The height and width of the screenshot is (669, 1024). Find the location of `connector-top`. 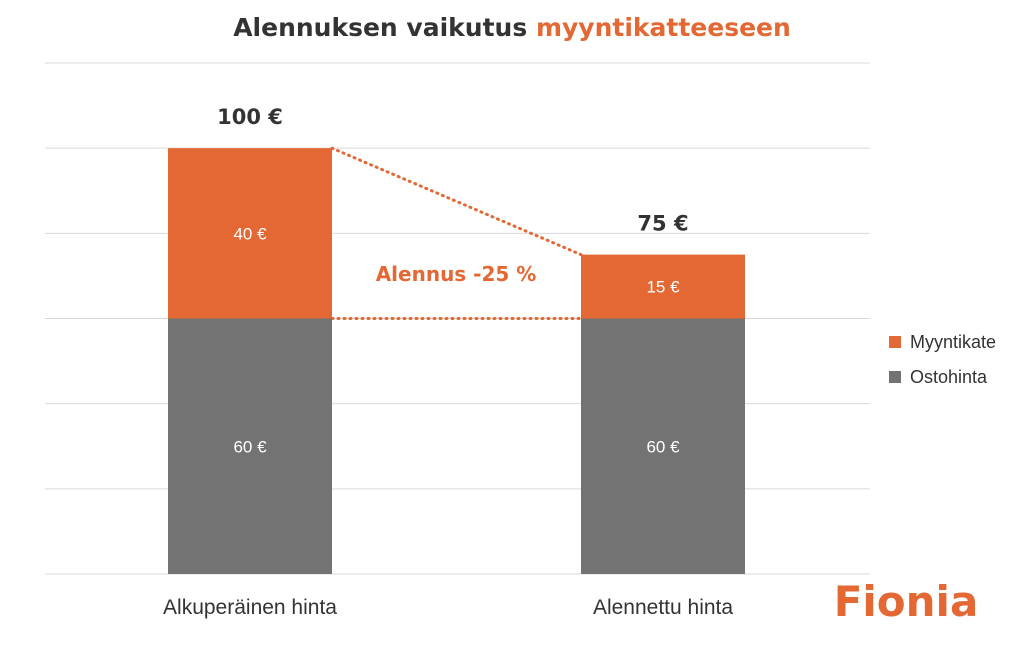

connector-top is located at coordinates (456, 201).